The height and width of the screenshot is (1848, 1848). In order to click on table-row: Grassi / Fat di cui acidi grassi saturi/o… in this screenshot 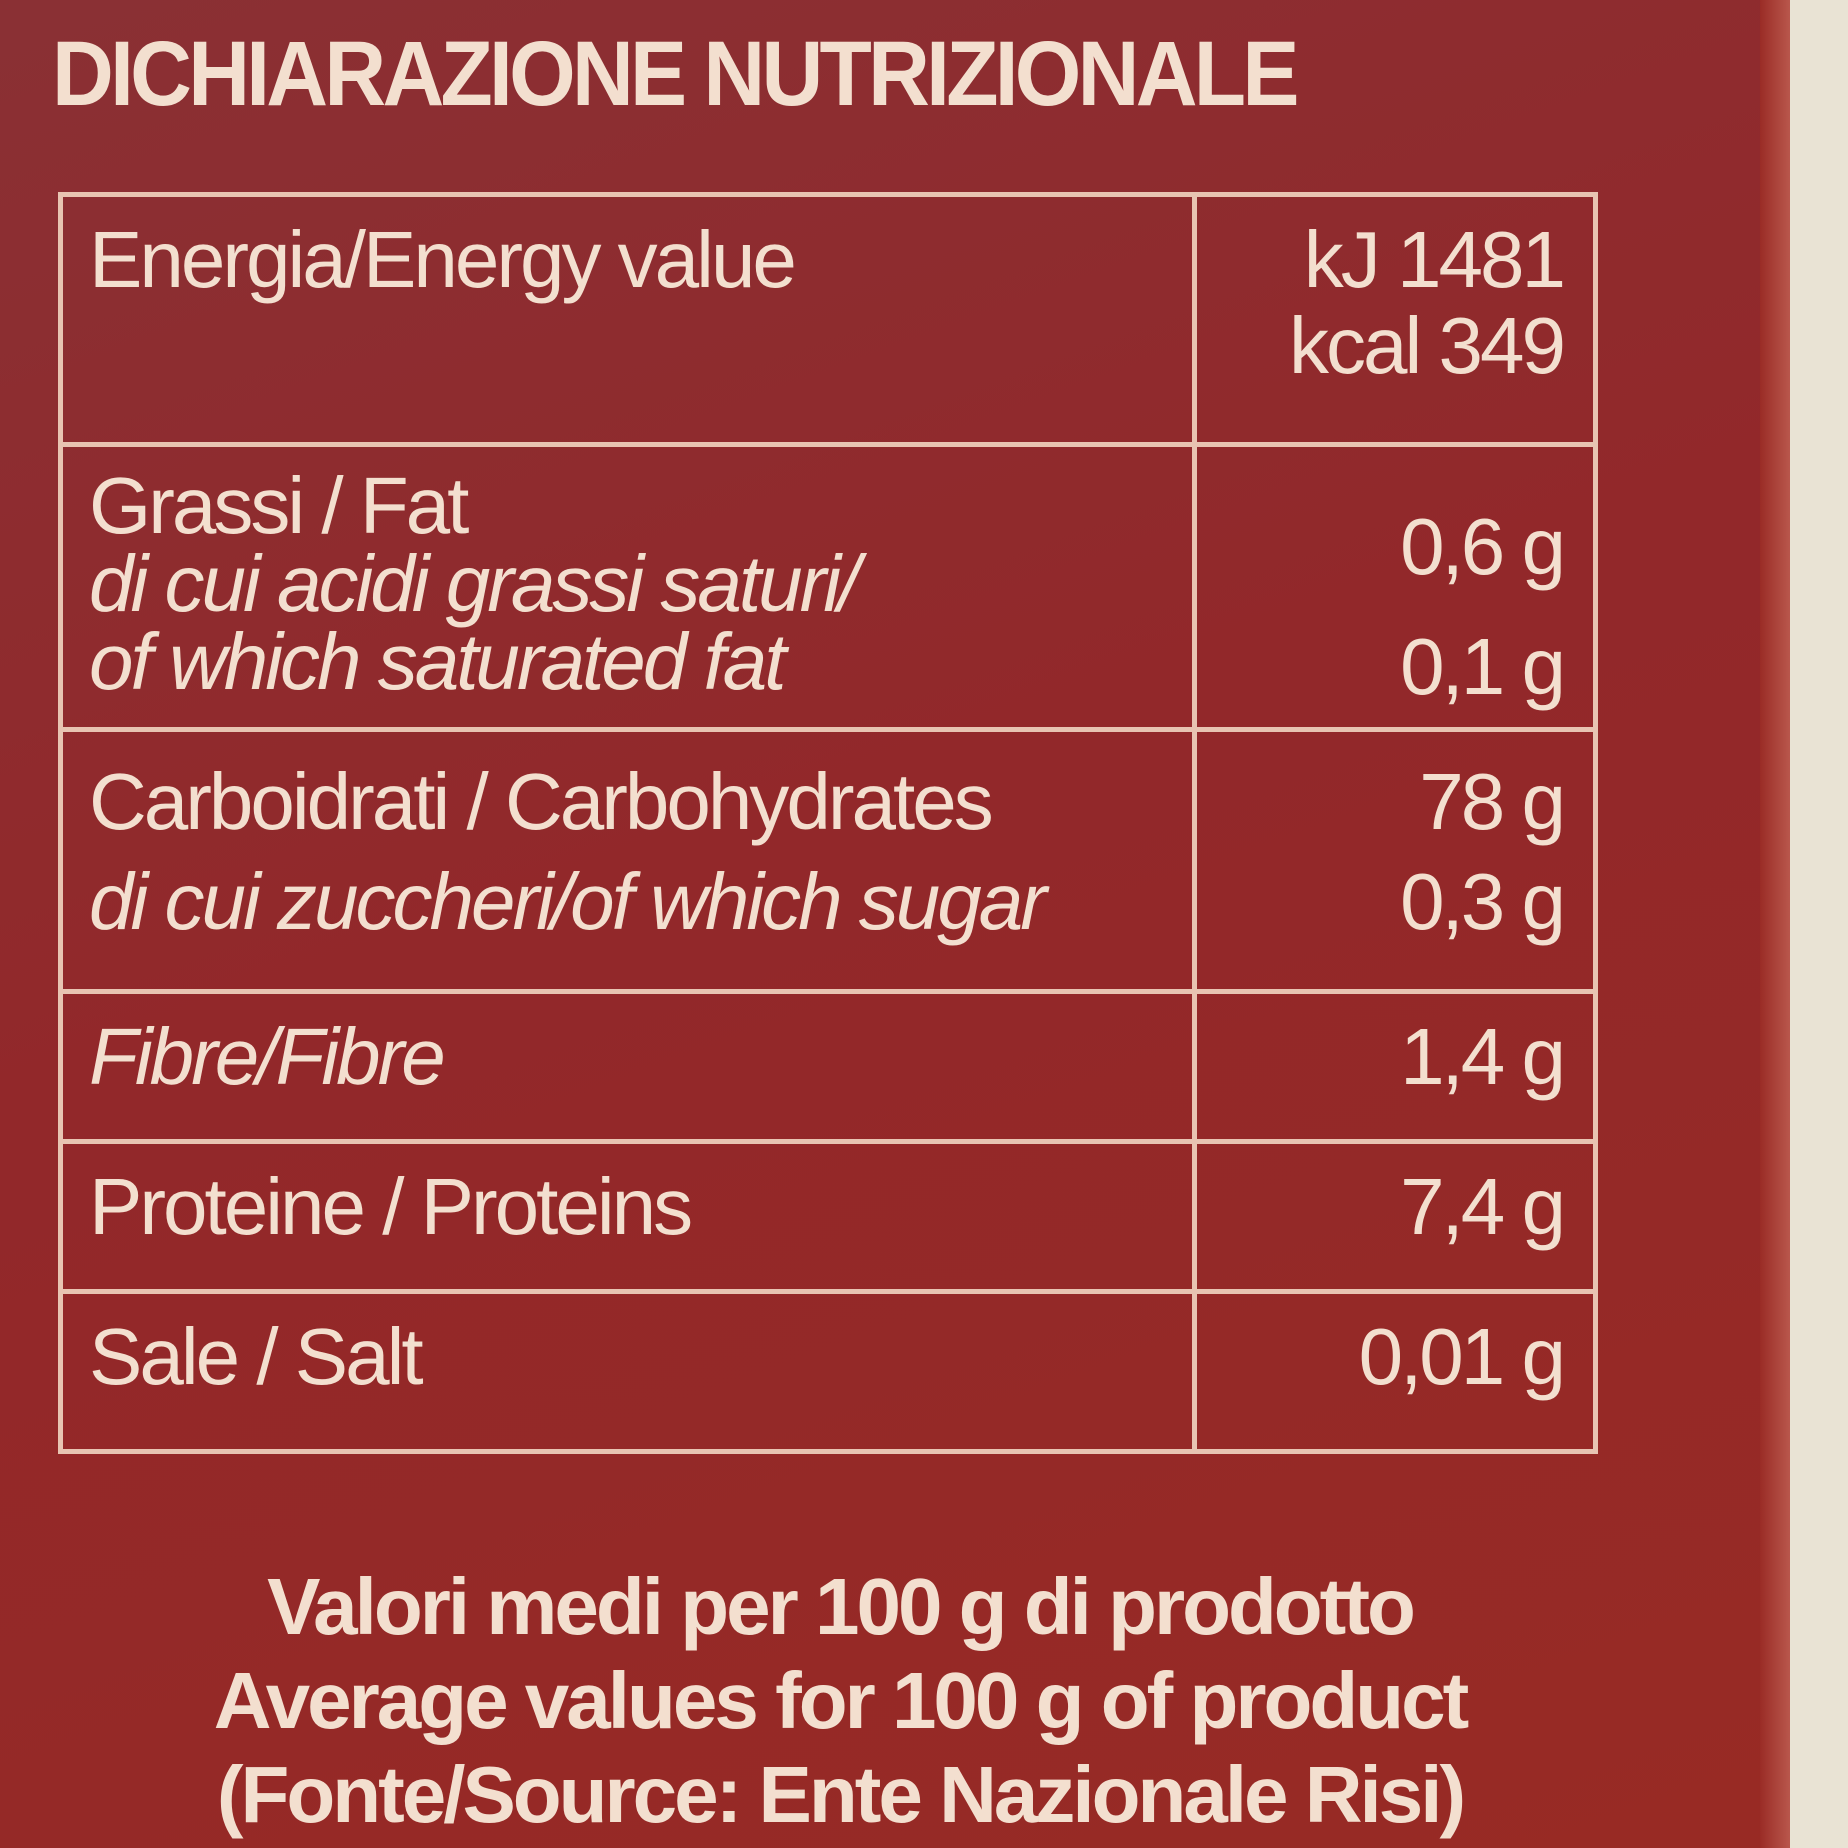, I will do `click(828, 587)`.